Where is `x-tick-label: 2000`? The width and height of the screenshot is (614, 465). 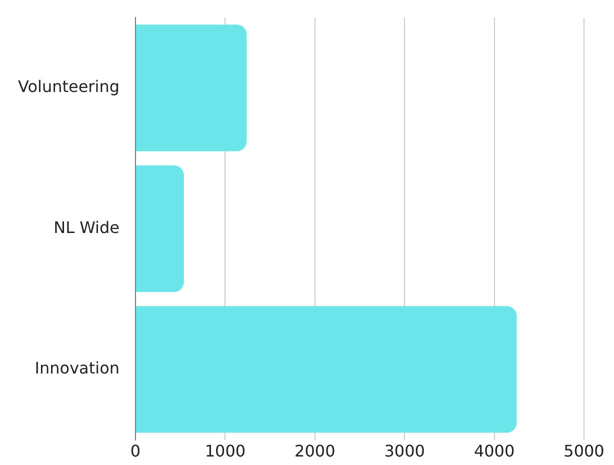
x-tick-label: 2000 is located at coordinates (315, 451).